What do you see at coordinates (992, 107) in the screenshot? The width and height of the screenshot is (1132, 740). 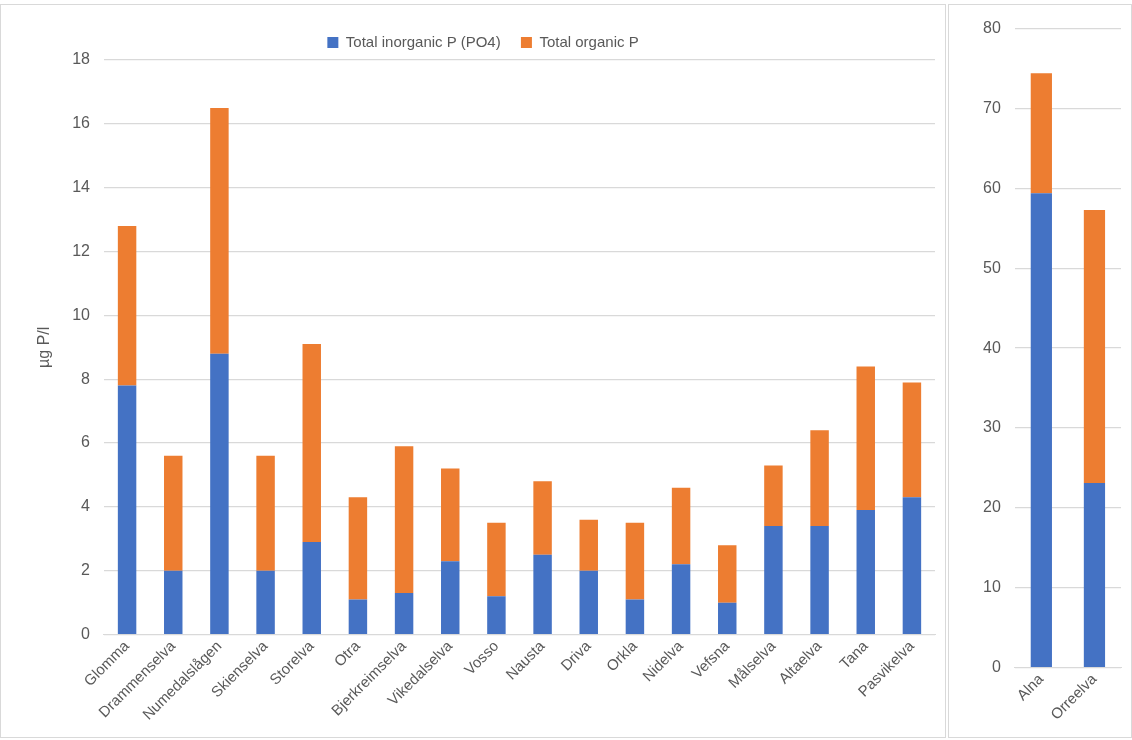 I see `y-tick-label: 70` at bounding box center [992, 107].